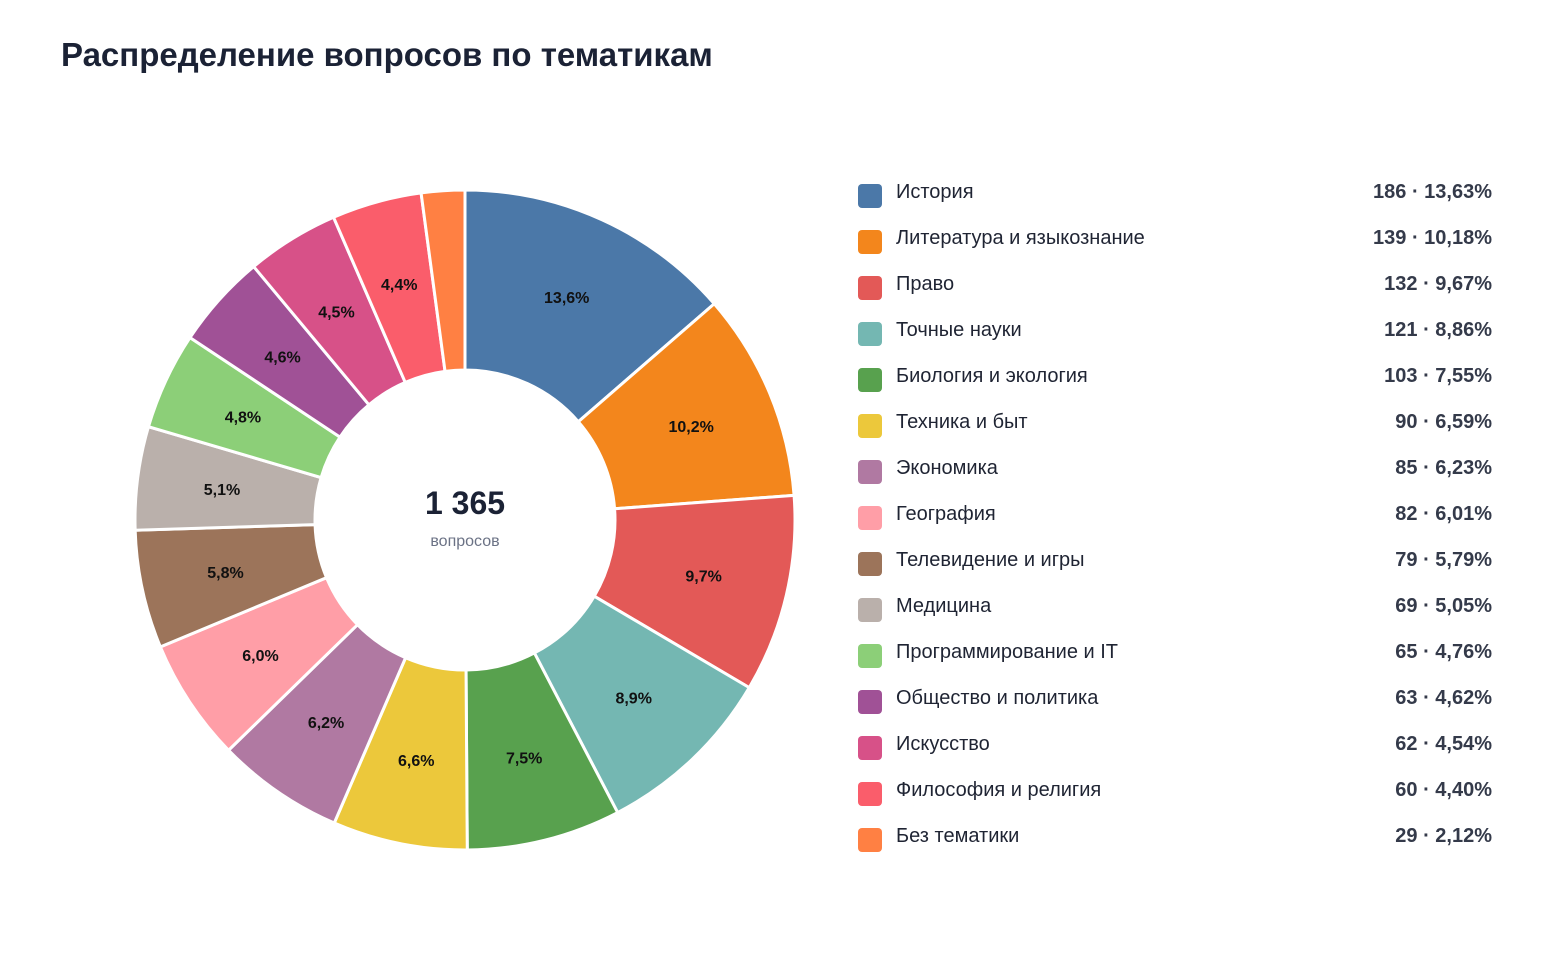 This screenshot has width=1560, height=970. Describe the element at coordinates (1443, 560) in the screenshot. I see `legend-value: 79 · 5,79%` at that location.